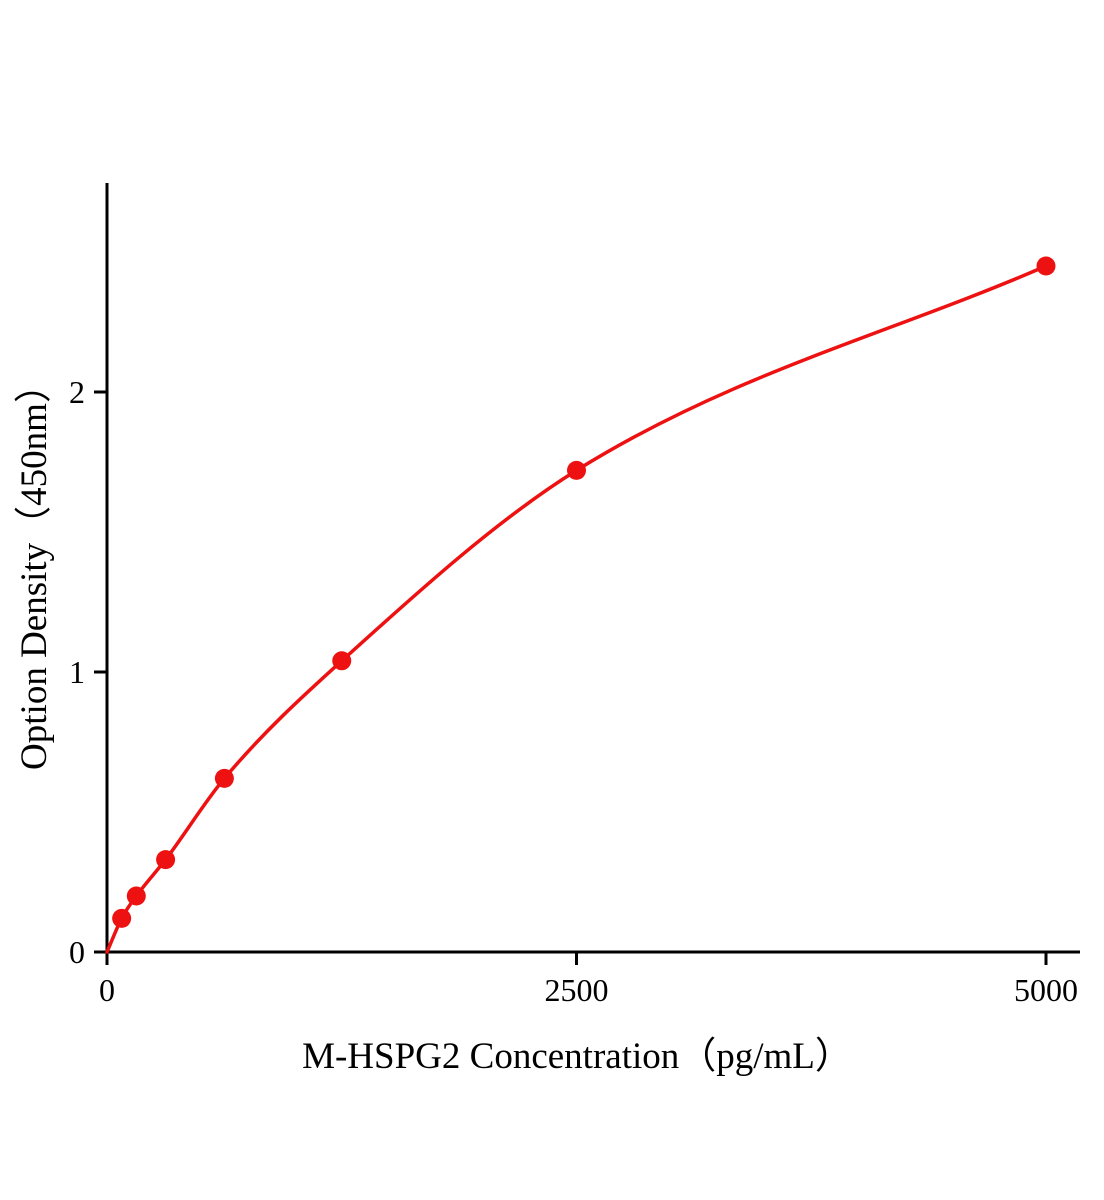 The height and width of the screenshot is (1200, 1104). Describe the element at coordinates (1046, 990) in the screenshot. I see `x-tick-label: 5000` at that location.